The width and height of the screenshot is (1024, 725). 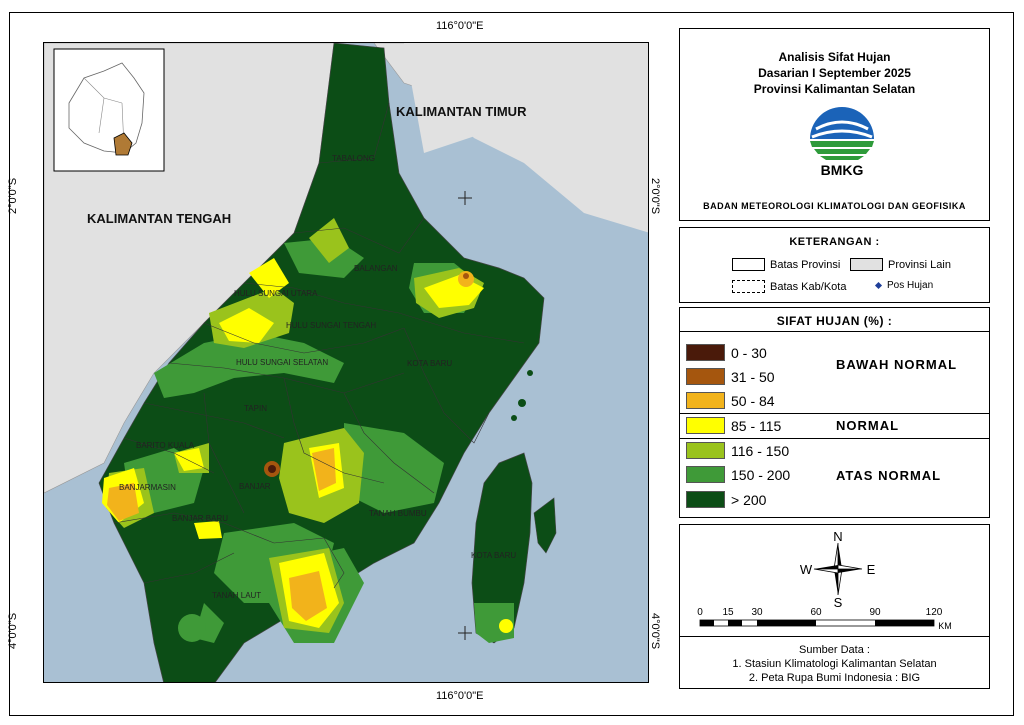 I want to click on pos-hujan-label: Pos Hujan, so click(x=910, y=285).